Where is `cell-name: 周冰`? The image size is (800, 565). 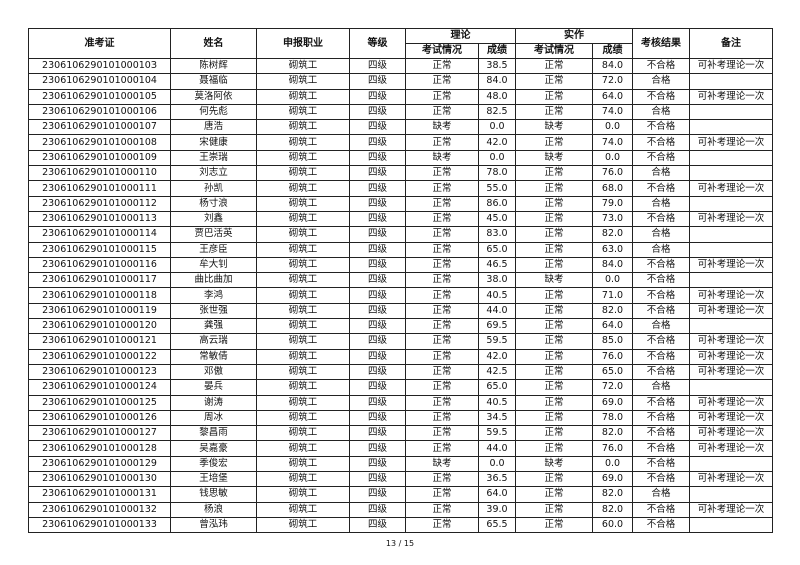 cell-name: 周冰 is located at coordinates (213, 418).